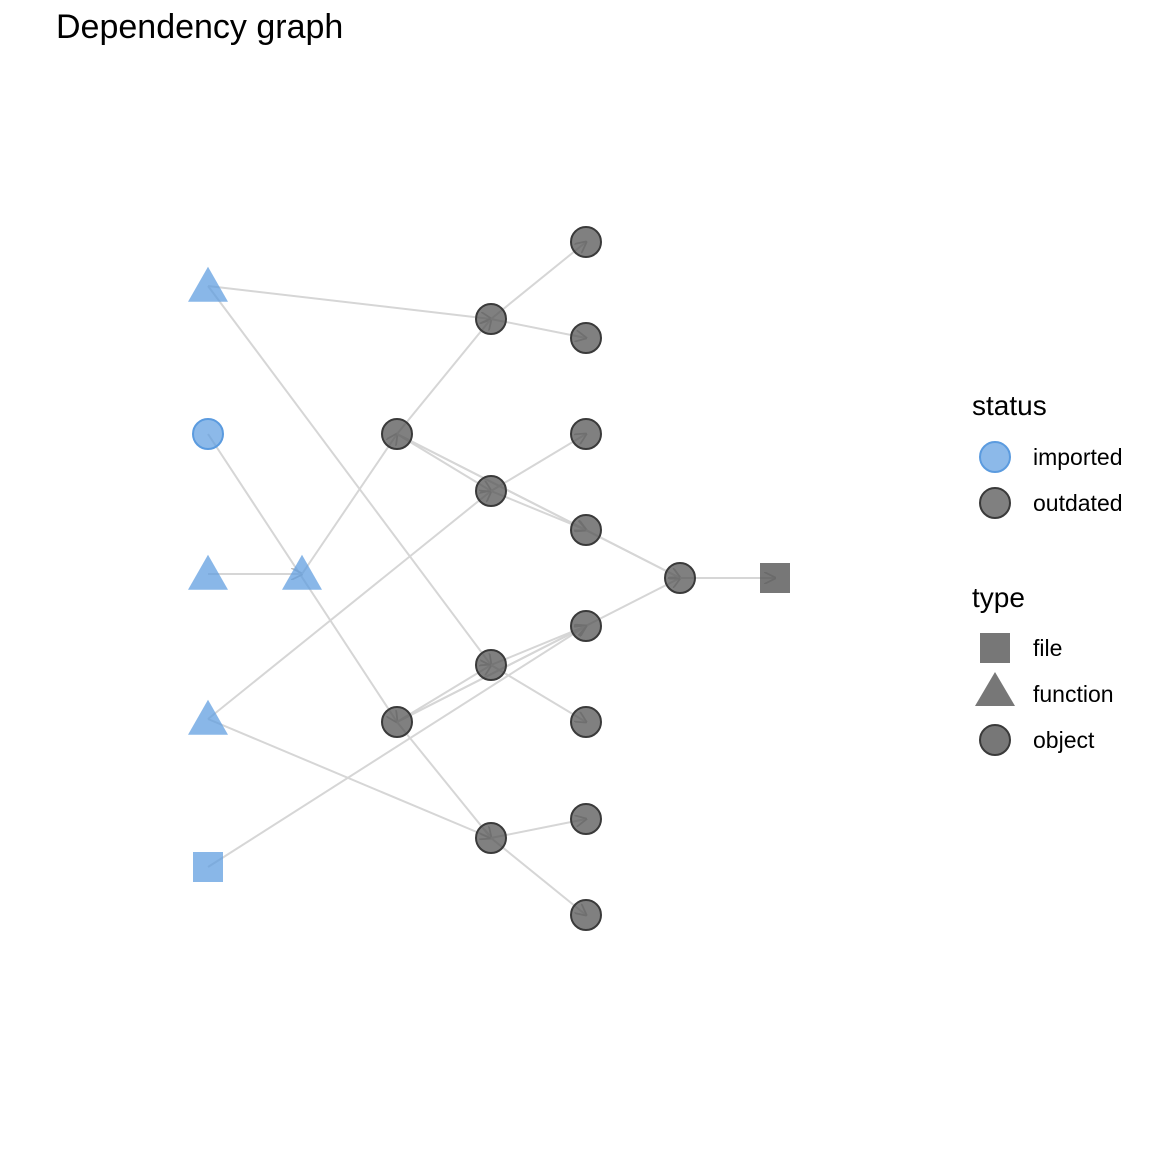 The width and height of the screenshot is (1152, 1152). What do you see at coordinates (586, 722) in the screenshot?
I see `node-e6-object` at bounding box center [586, 722].